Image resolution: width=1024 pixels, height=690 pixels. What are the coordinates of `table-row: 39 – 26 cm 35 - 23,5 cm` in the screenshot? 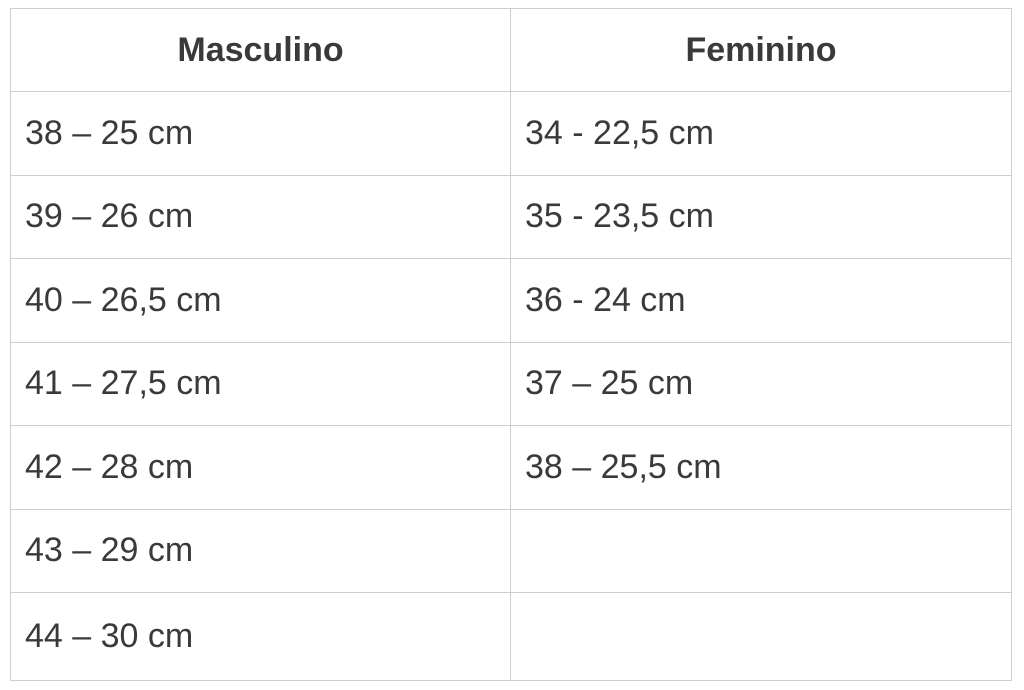 It's located at (511, 216).